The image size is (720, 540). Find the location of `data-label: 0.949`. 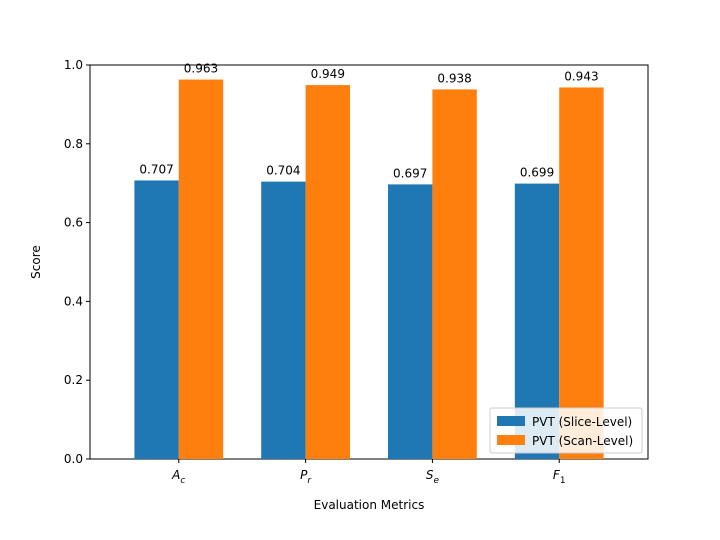

data-label: 0.949 is located at coordinates (328, 74).